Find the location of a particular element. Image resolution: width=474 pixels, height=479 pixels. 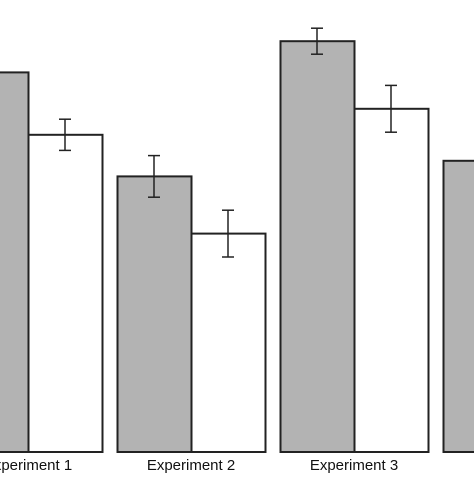

x-tick-label-3: Experiment 3 is located at coordinates (354, 465).